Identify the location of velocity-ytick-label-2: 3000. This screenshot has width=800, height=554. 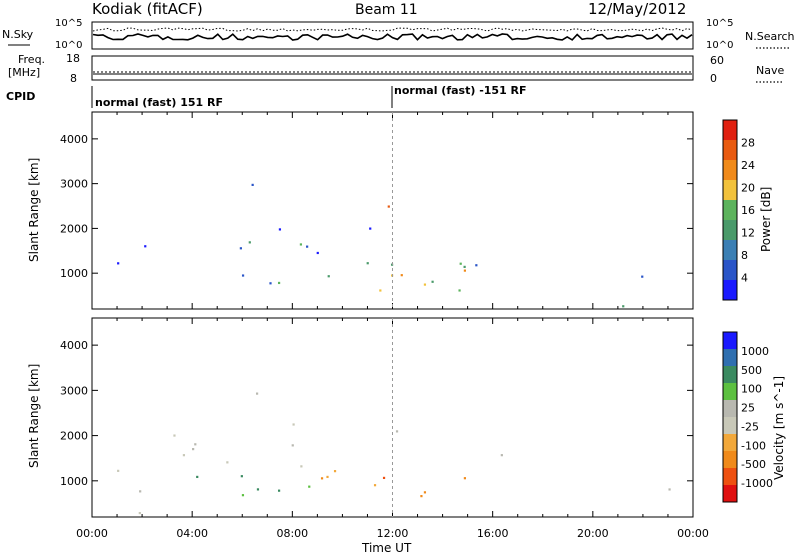
(74, 390).